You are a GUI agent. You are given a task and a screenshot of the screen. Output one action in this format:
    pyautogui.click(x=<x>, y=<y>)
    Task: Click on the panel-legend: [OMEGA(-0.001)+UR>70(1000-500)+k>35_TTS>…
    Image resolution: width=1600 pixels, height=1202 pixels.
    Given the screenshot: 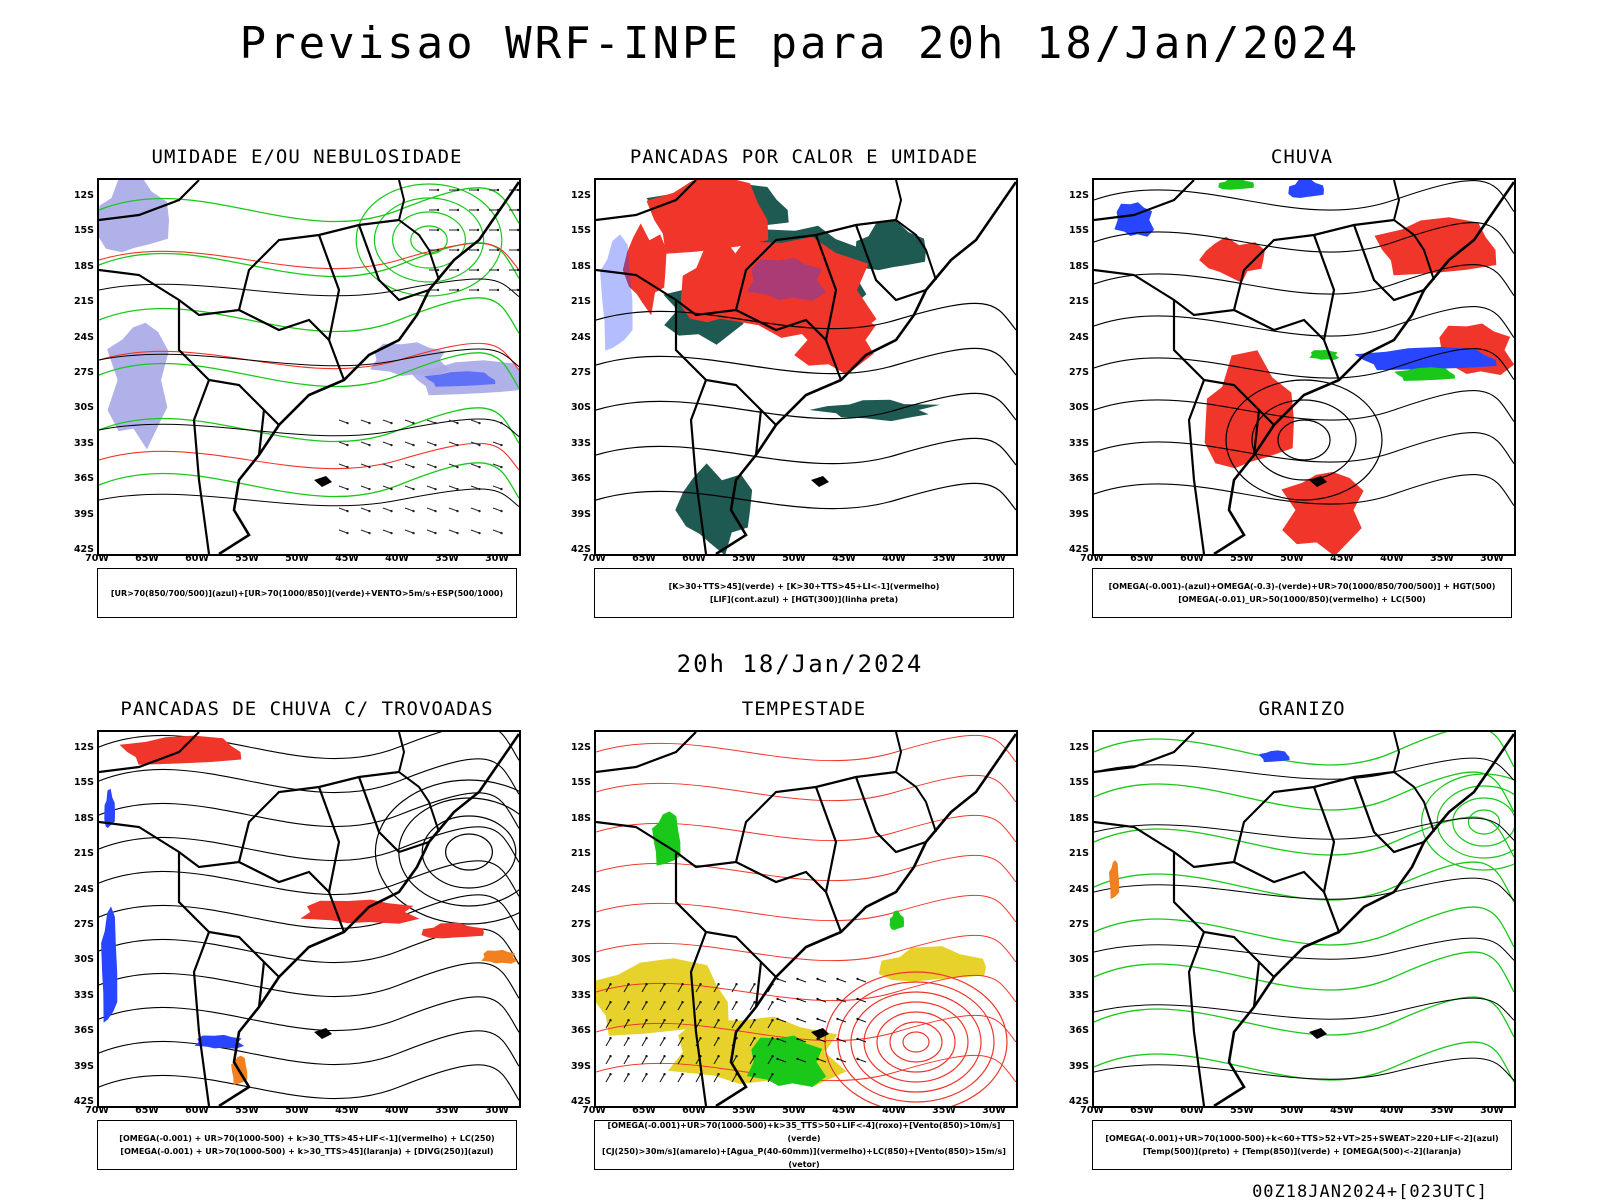 What is the action you would take?
    pyautogui.click(x=804, y=1145)
    